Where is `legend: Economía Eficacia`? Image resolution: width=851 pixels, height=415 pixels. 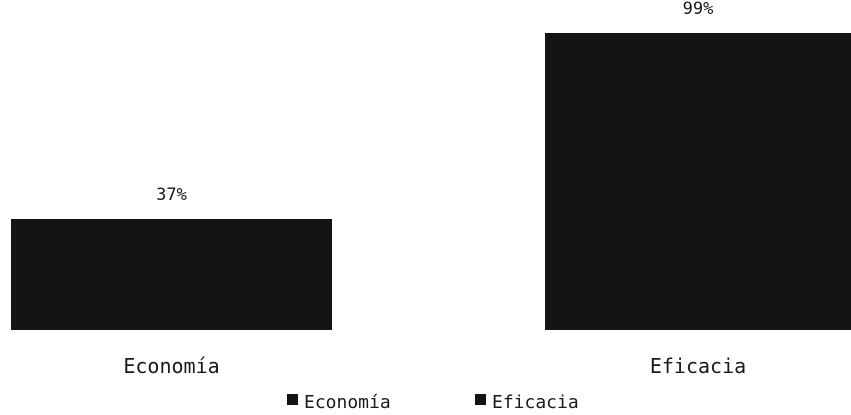 legend: Economía Eficacia is located at coordinates (433, 402).